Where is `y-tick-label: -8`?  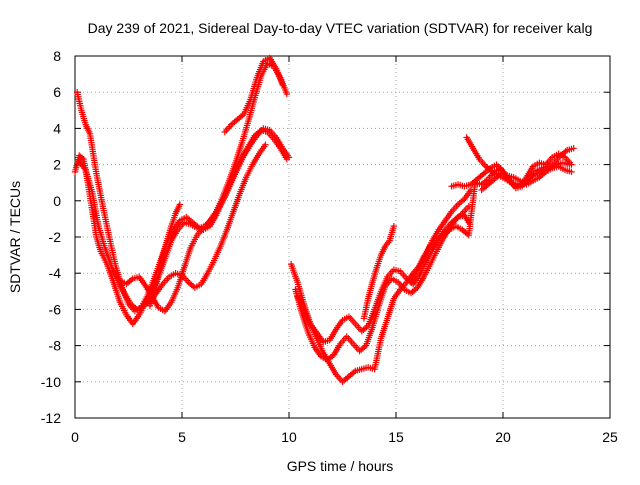 y-tick-label: -8 is located at coordinates (55, 346).